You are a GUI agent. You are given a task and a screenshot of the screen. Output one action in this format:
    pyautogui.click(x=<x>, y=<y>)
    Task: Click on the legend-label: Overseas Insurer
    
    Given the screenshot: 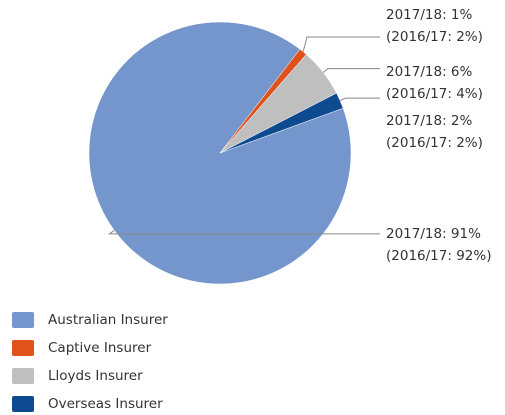 What is the action you would take?
    pyautogui.click(x=105, y=404)
    